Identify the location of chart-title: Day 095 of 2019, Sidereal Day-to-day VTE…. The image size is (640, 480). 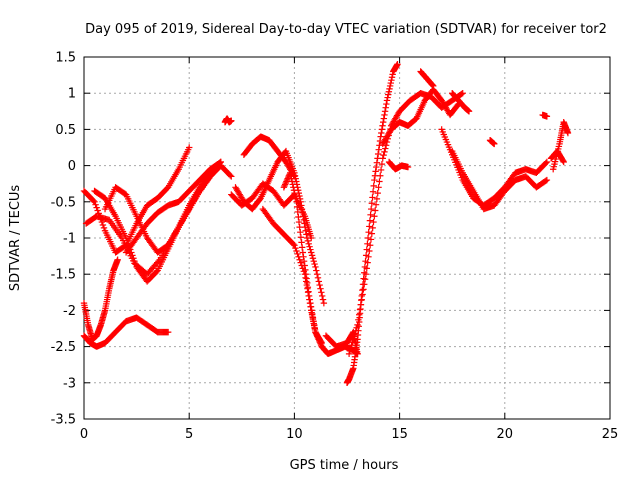
(346, 29).